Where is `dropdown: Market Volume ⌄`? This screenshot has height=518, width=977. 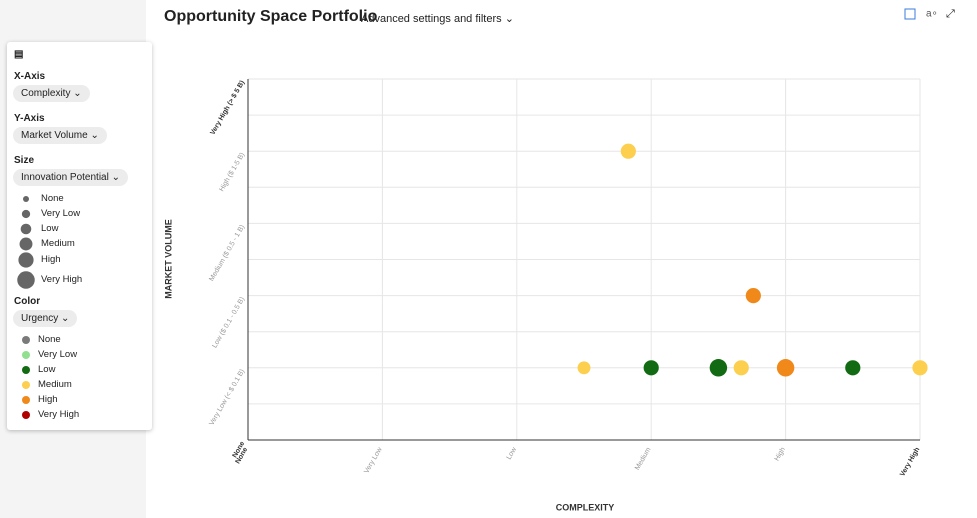
dropdown: Market Volume ⌄ is located at coordinates (60, 135).